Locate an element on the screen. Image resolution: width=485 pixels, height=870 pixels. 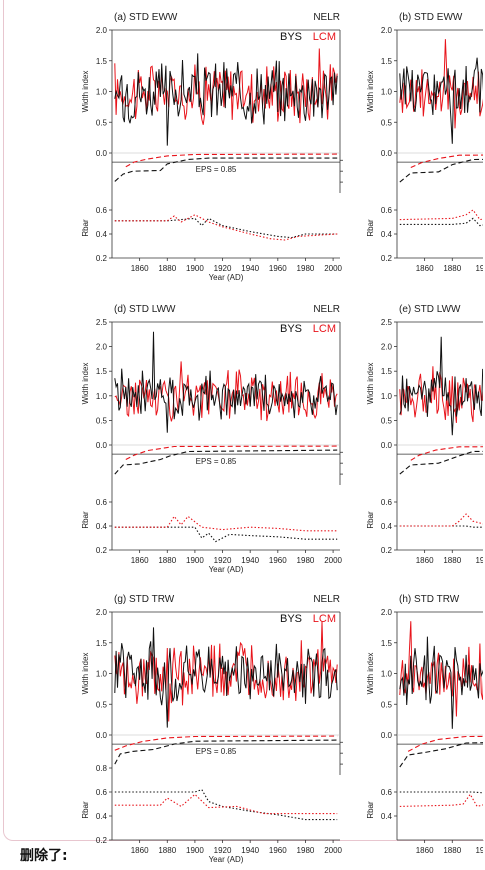
x-axis-label: Year (AD) is located at coordinates (226, 277).